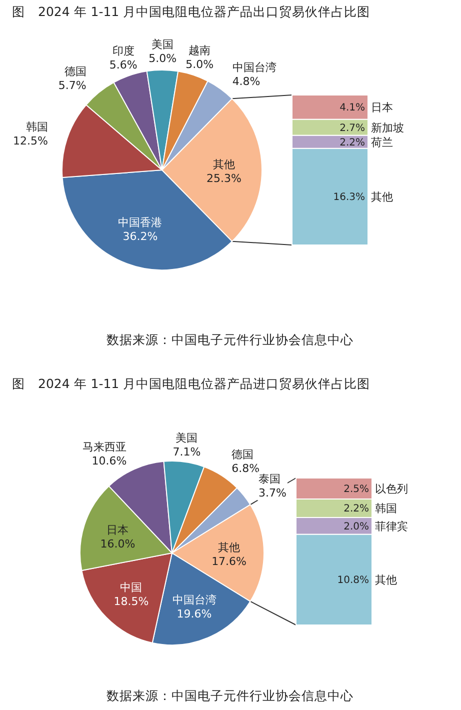  Describe the element at coordinates (123, 65) in the screenshot. I see `data-label: 5.6%` at that location.